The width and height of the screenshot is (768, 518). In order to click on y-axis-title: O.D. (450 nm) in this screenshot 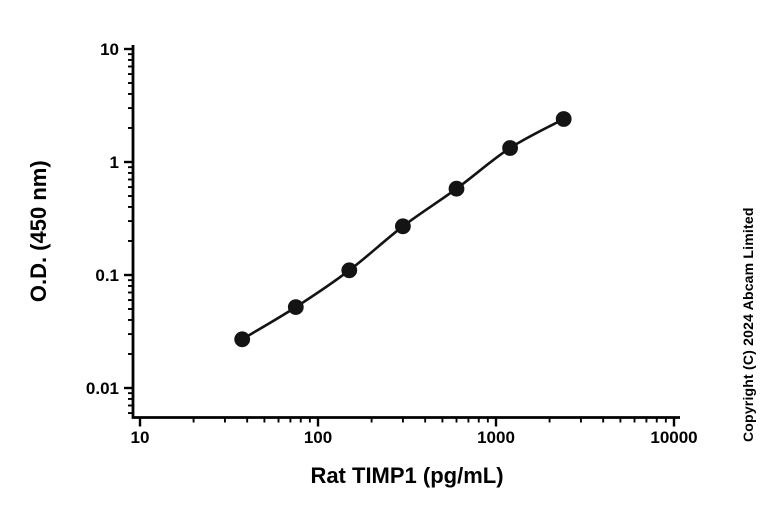, I will do `click(38, 231)`.